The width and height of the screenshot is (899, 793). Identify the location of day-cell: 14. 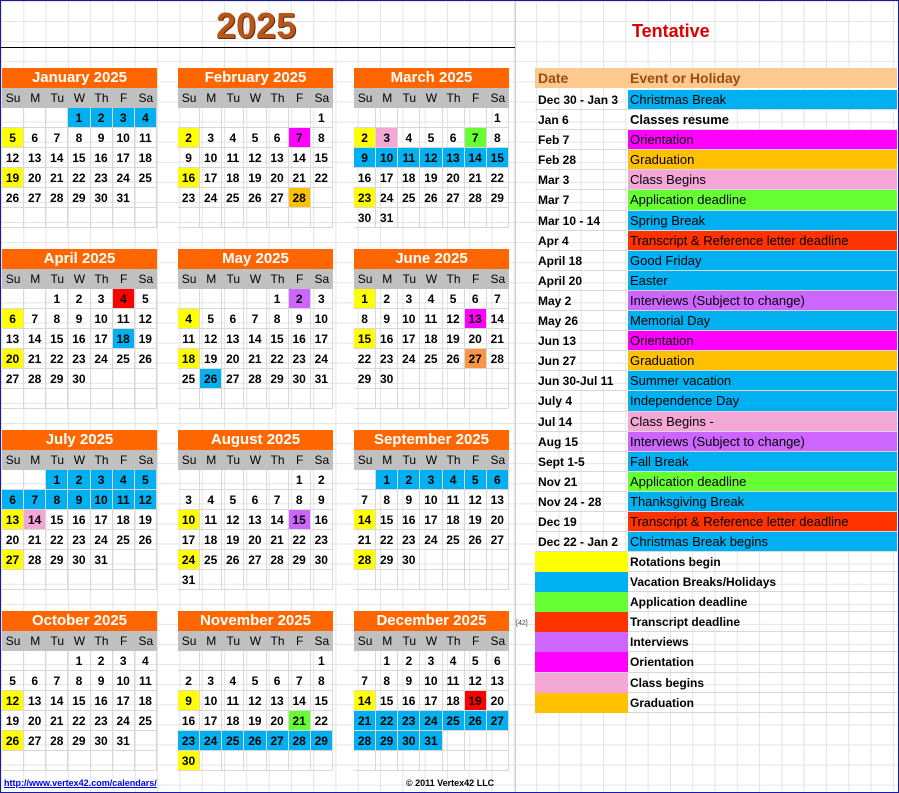
(365, 701).